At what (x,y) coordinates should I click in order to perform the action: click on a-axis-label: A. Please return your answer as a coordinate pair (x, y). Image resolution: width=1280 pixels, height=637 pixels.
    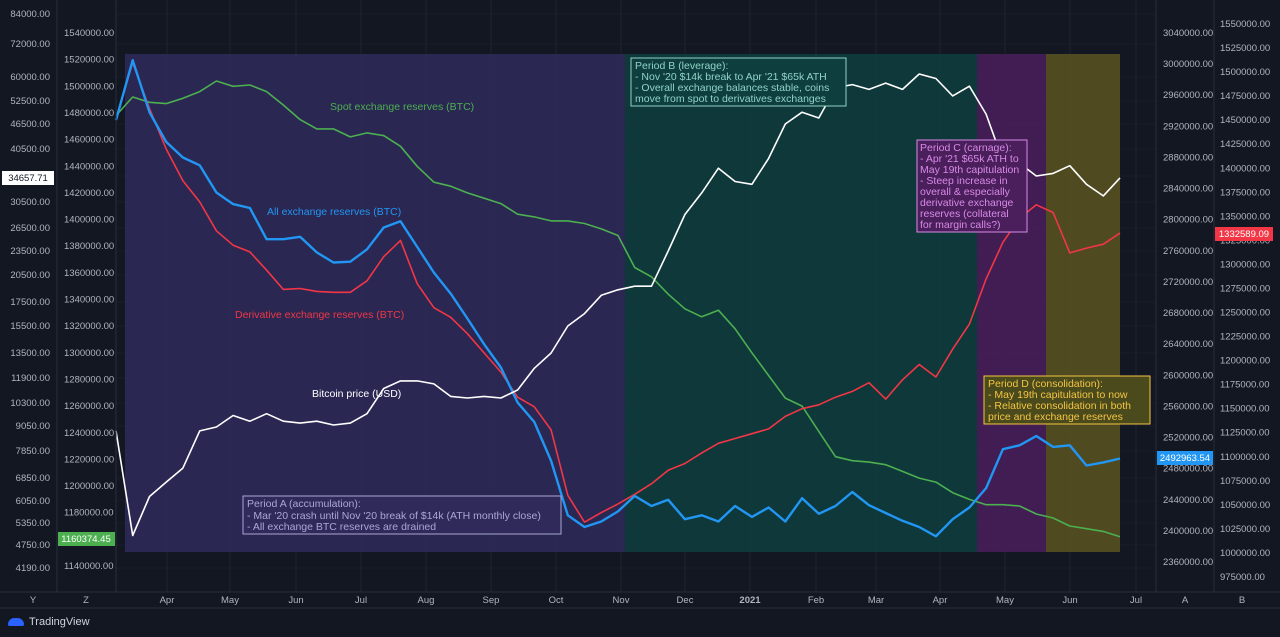
    Looking at the image, I should click on (1185, 600).